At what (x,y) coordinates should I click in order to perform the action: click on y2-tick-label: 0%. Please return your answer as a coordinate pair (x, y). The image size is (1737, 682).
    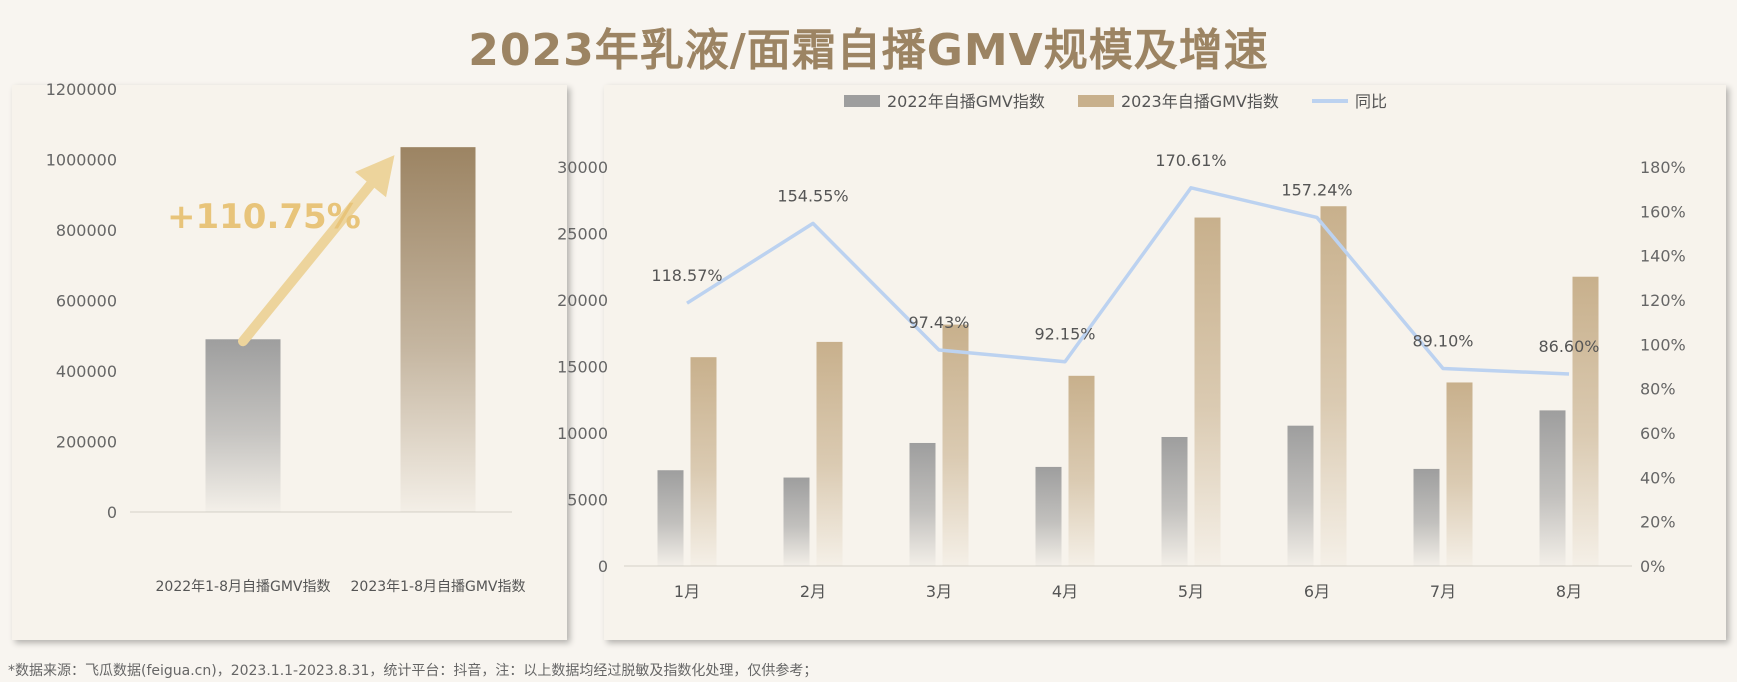
    Looking at the image, I should click on (1652, 566).